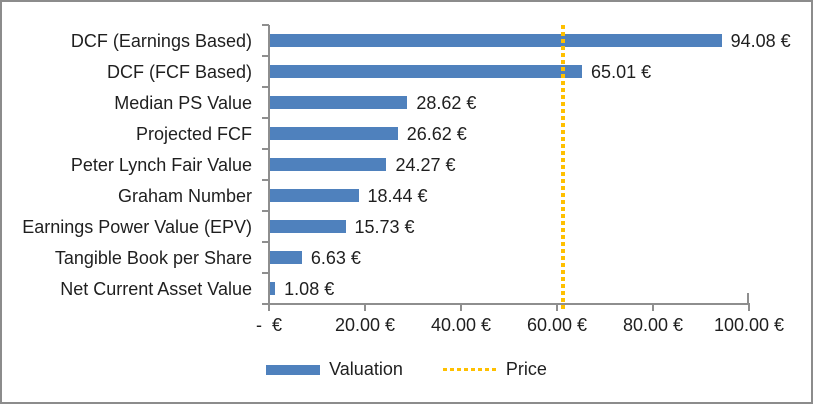 This screenshot has width=813, height=404. Describe the element at coordinates (461, 325) in the screenshot. I see `x-tick-label: 40.00 €` at that location.